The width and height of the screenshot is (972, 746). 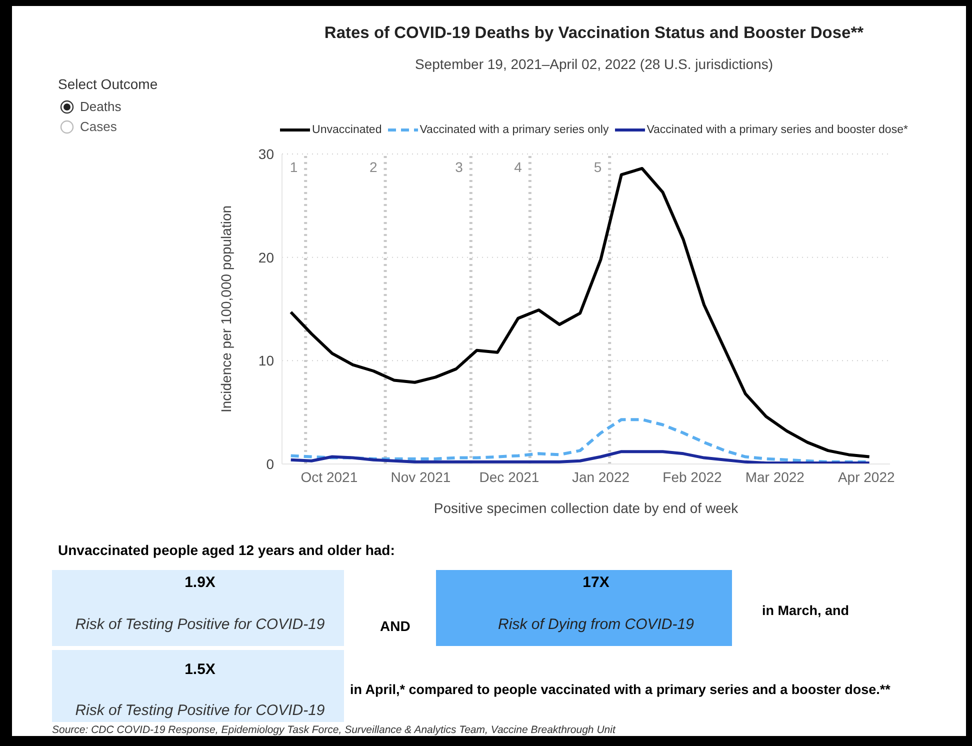 I want to click on source-note: Source: CDC COVID-19 Response, Epidemiology Task Force, Surveillance & Analytics Team, Vaccine Breakthrough Unit, so click(x=334, y=730).